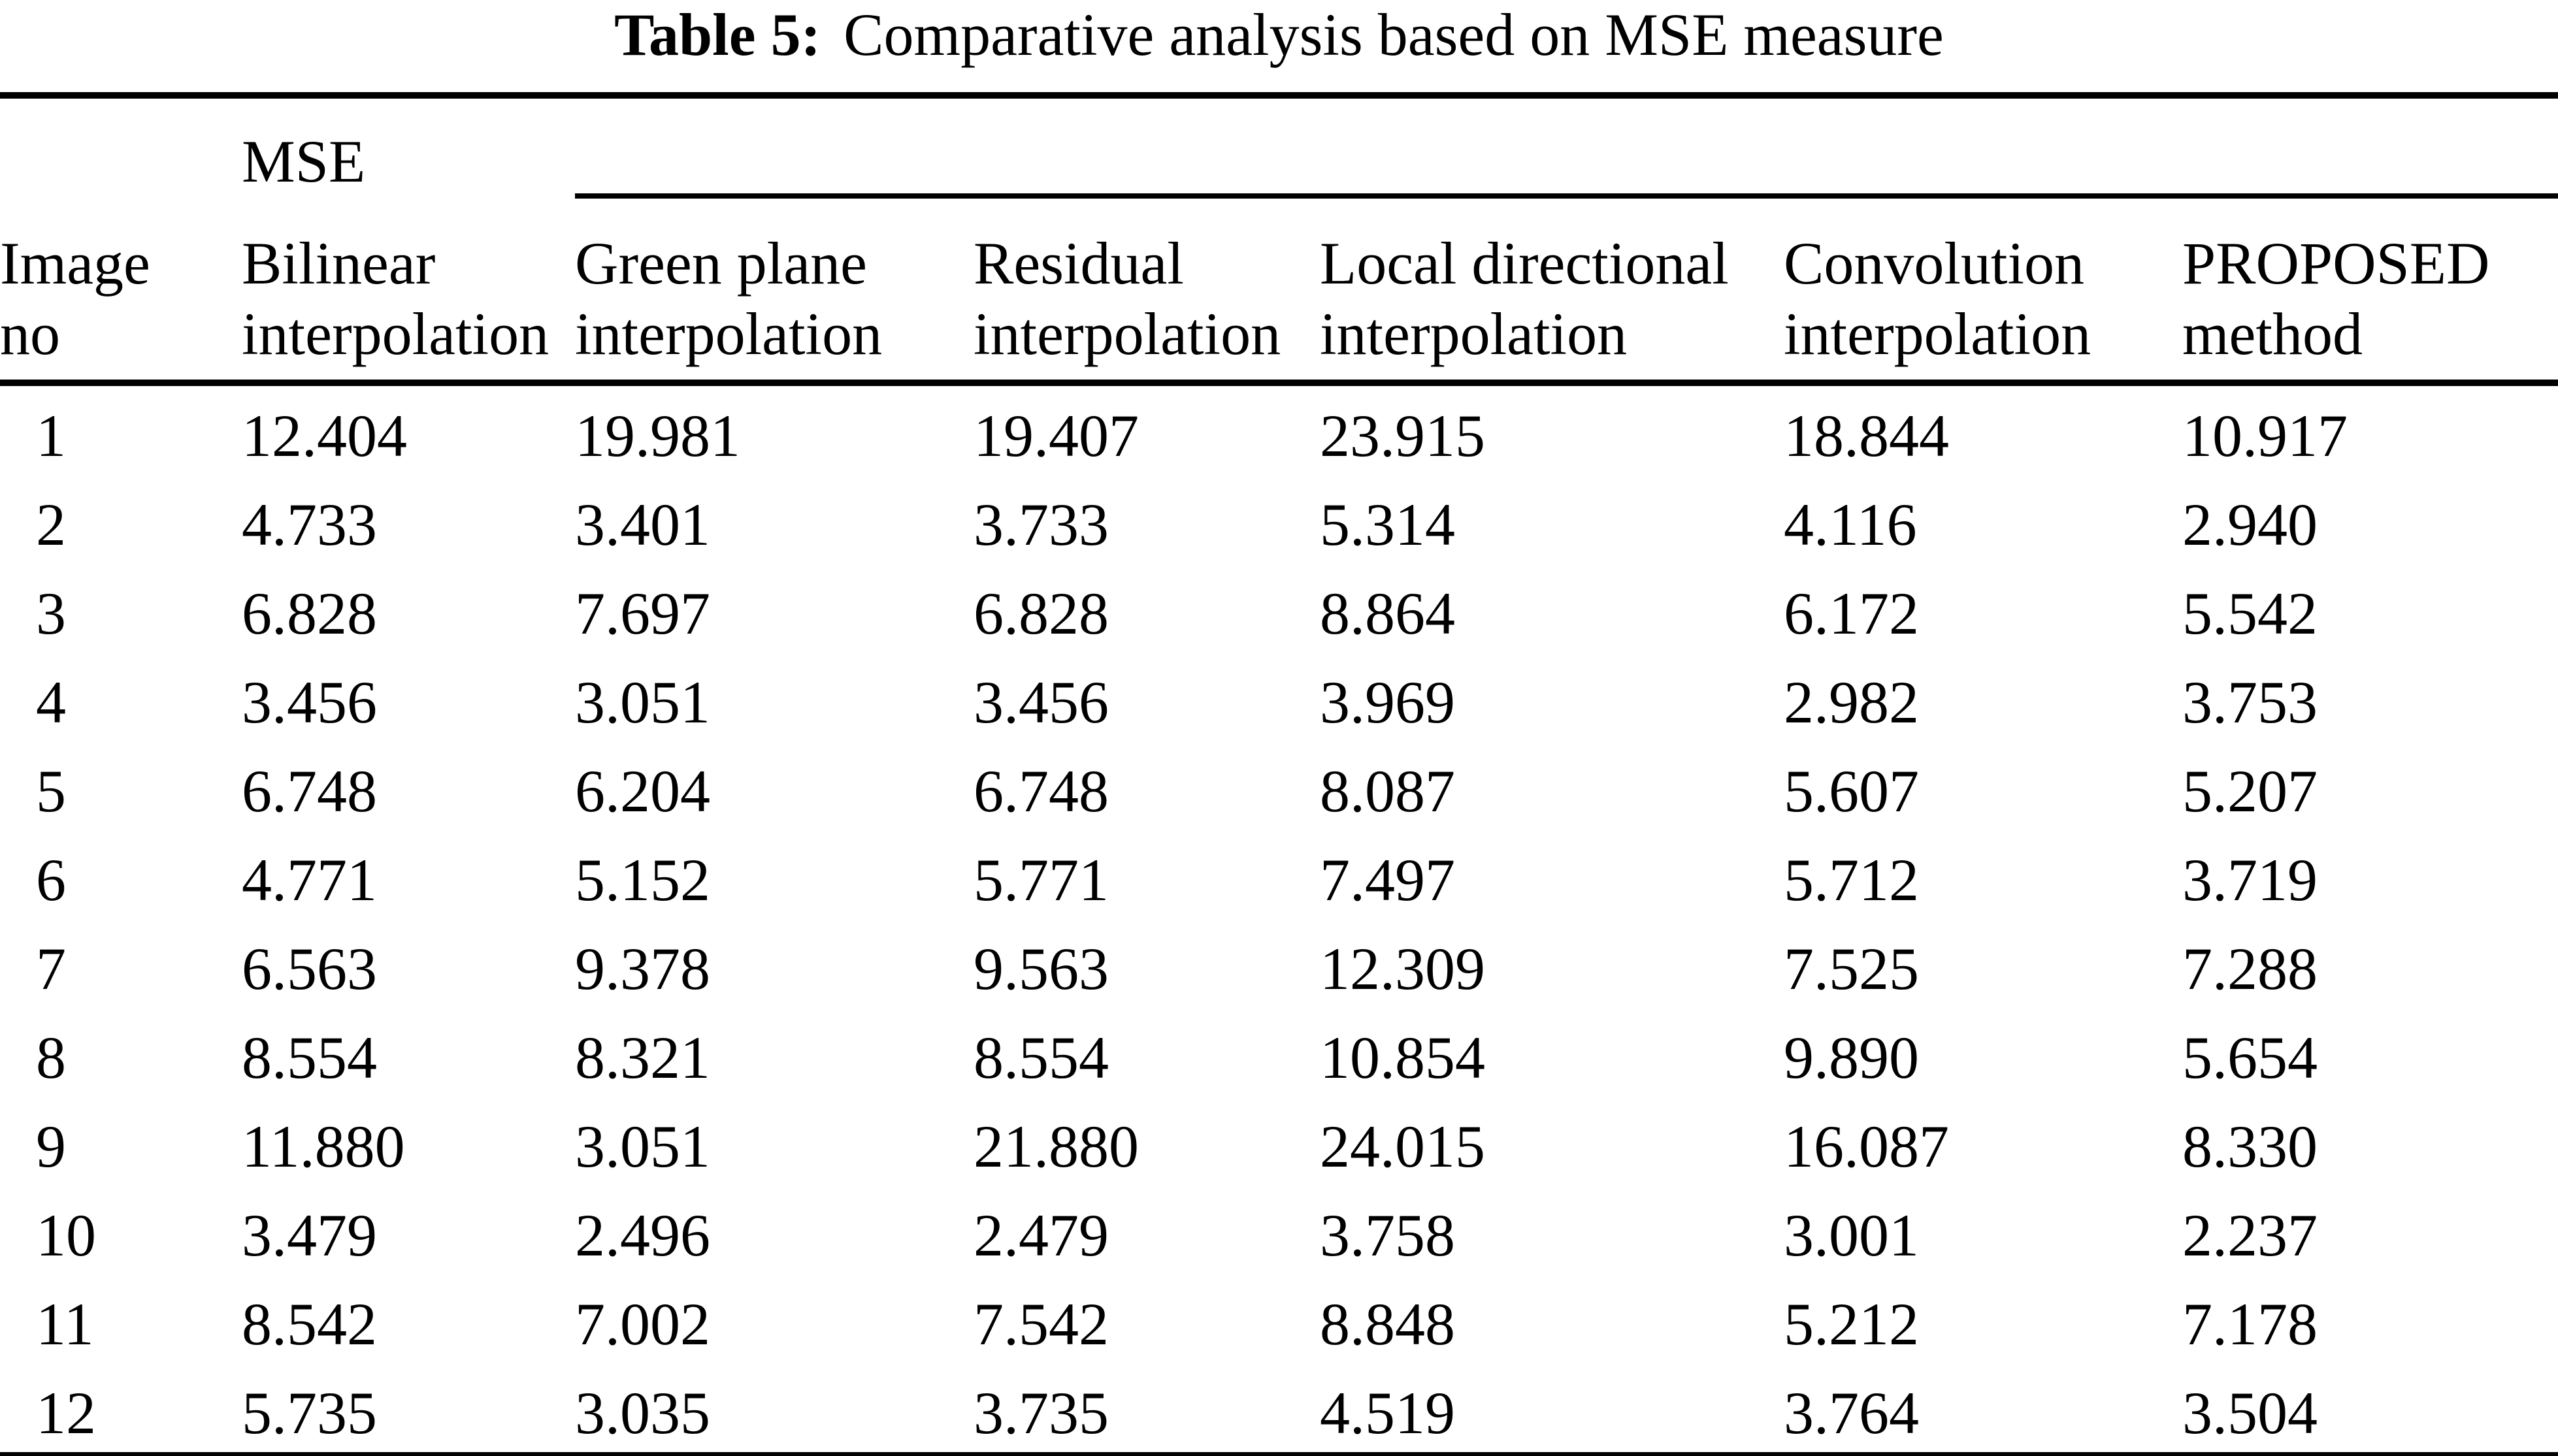  Describe the element at coordinates (2250, 791) in the screenshot. I see `cell-mse-value: 5.207` at that location.